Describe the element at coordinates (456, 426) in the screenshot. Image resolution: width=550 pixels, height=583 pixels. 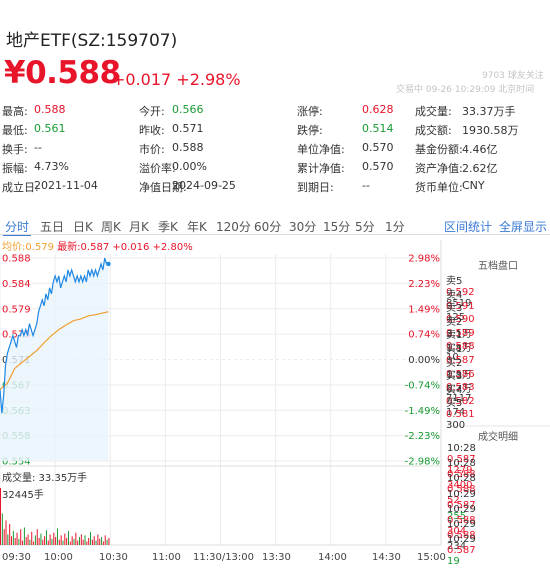
I see `orderbook-row-volume: 300` at that location.